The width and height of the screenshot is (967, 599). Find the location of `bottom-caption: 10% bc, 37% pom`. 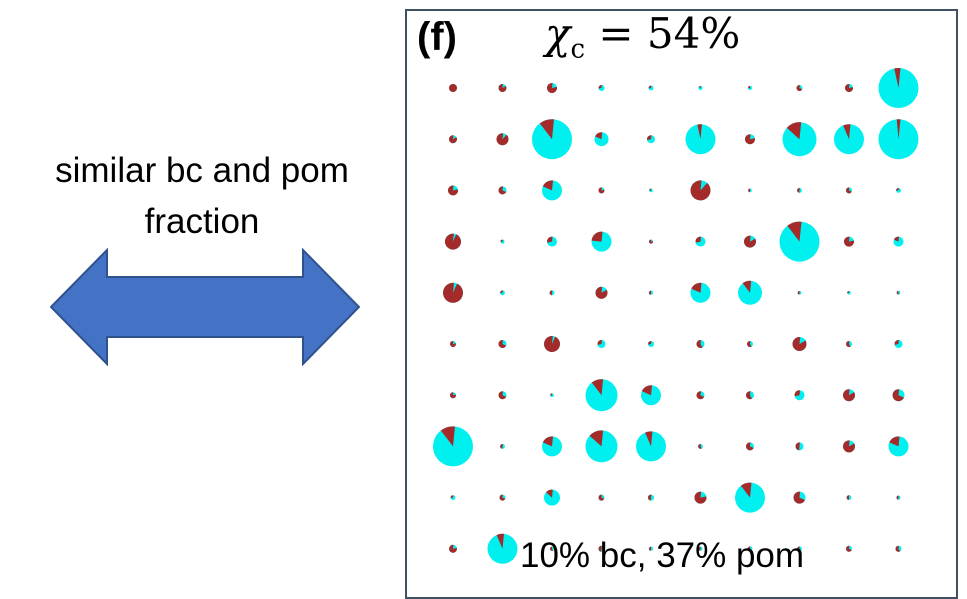

bottom-caption: 10% bc, 37% pom is located at coordinates (662, 555).